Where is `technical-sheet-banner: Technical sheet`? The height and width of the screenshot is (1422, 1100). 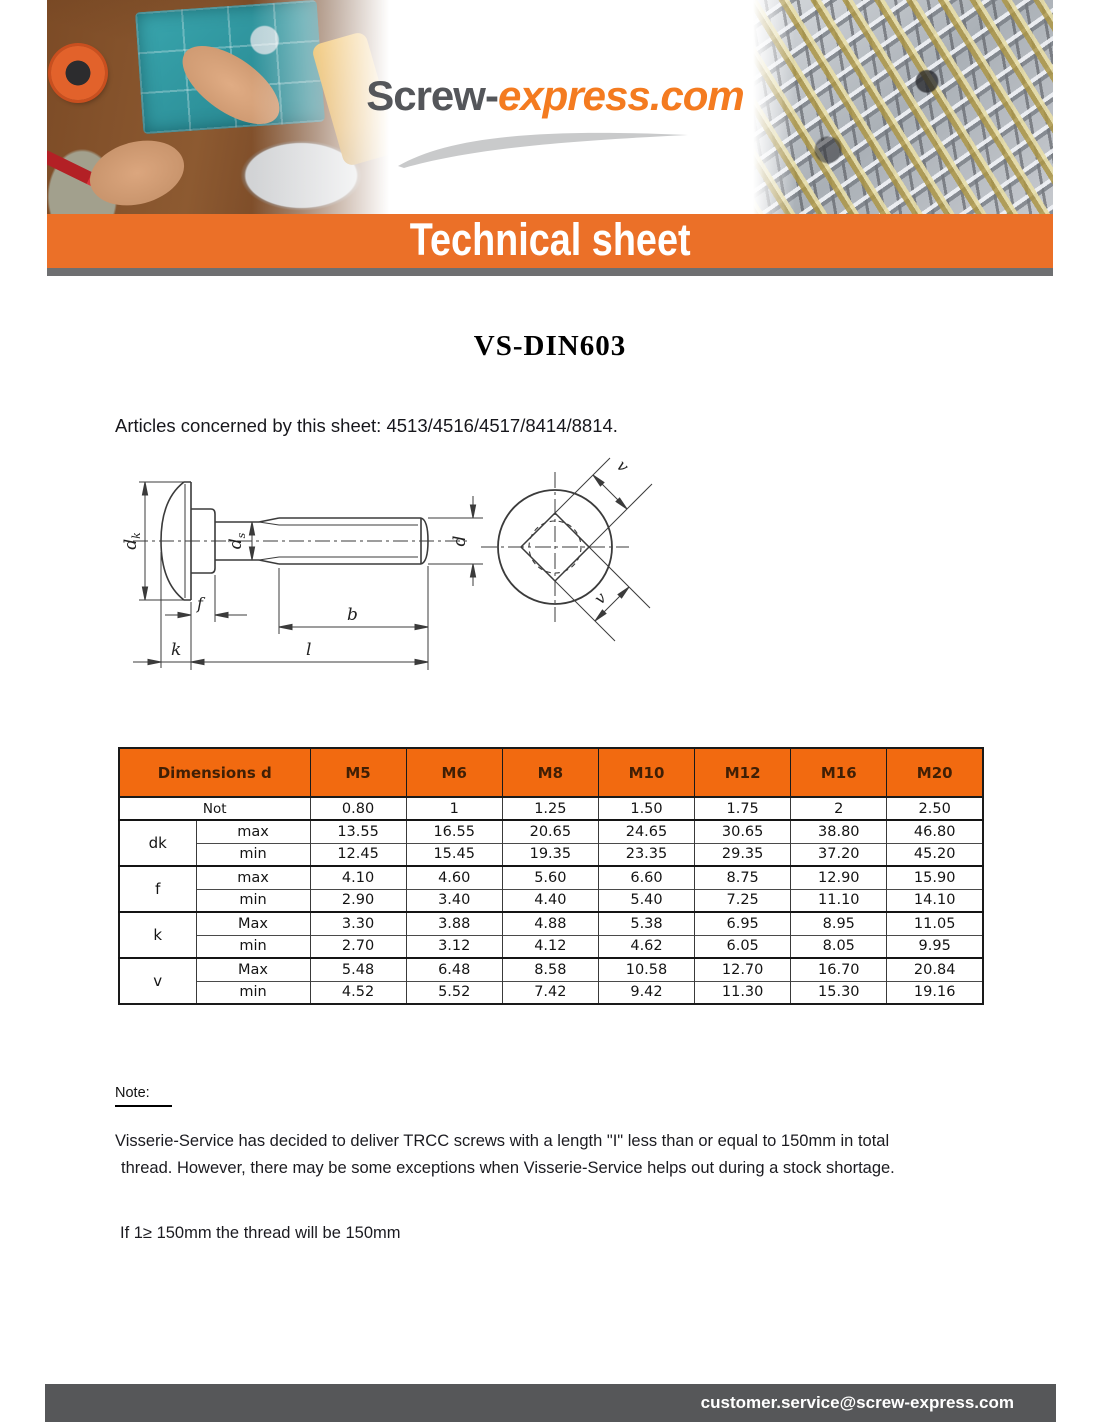
technical-sheet-banner: Technical sheet is located at coordinates (550, 241).